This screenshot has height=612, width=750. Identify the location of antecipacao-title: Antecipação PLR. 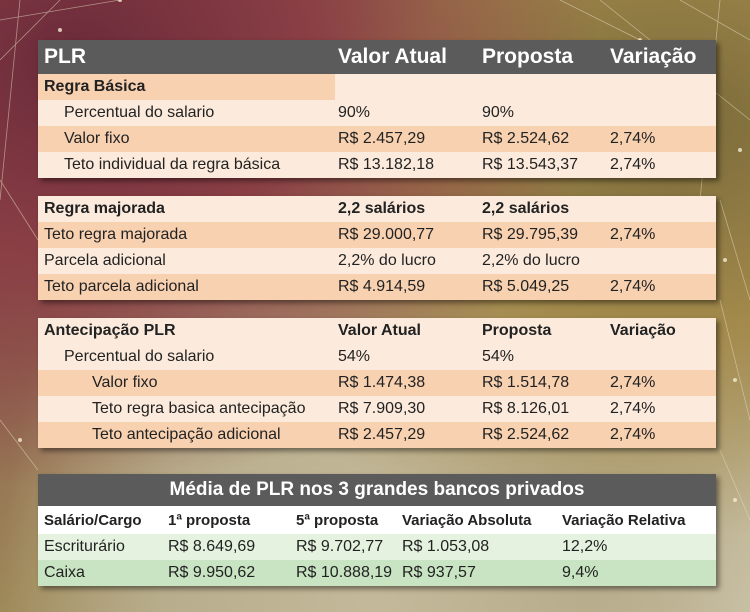
(110, 330).